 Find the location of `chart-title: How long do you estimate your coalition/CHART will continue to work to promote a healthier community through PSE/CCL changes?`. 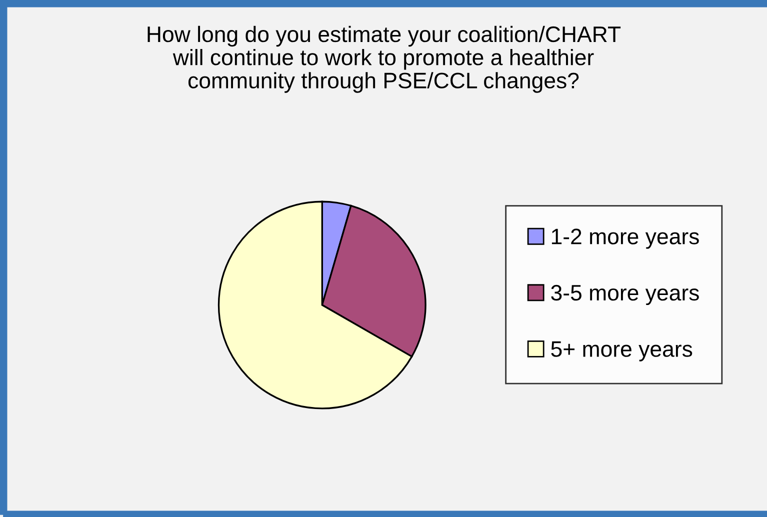

chart-title: How long do you estimate your coalition/CHART will continue to work to promote a healthier community through PSE/CCL changes? is located at coordinates (384, 59).